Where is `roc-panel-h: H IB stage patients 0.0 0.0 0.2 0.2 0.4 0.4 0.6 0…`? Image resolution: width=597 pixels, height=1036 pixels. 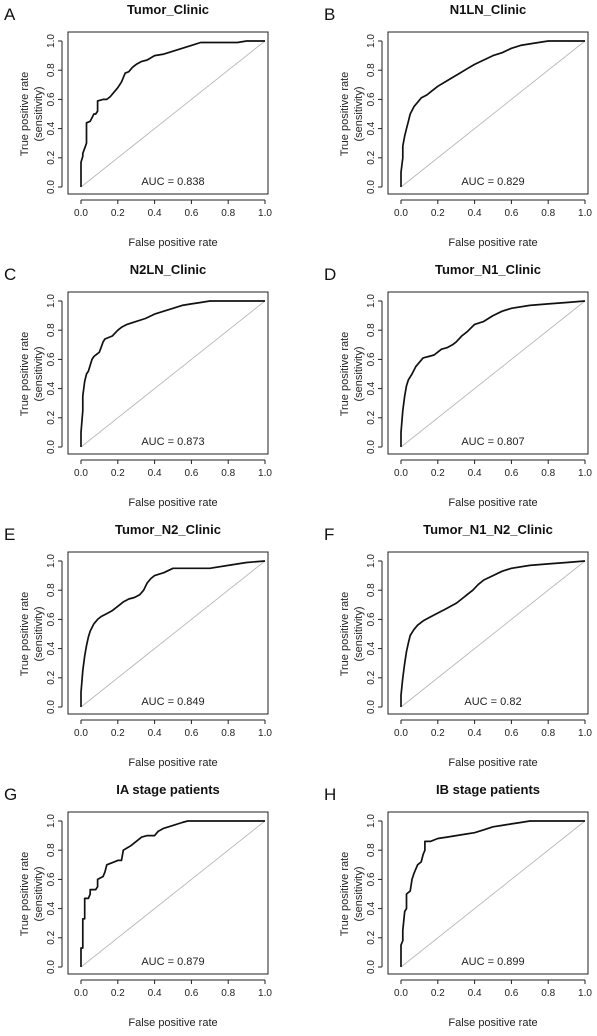 roc-panel-h: H IB stage patients 0.0 0.0 0.2 0.2 0.4 0.4 0.6 0… is located at coordinates (458, 905).